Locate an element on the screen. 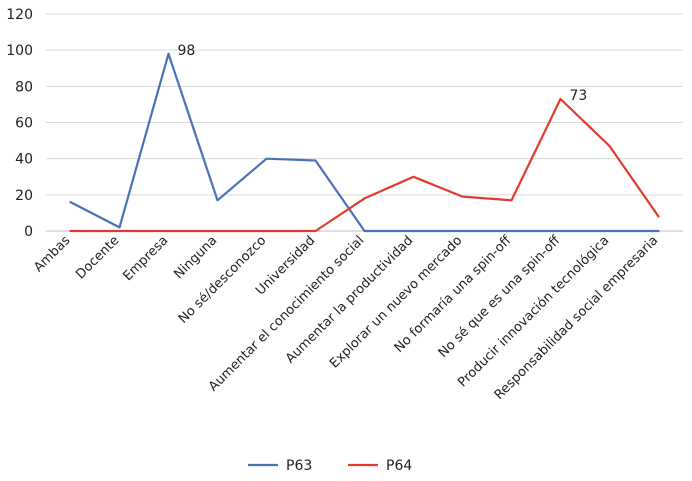 This screenshot has width=692, height=481. y-tick-label: 80 is located at coordinates (24, 87).